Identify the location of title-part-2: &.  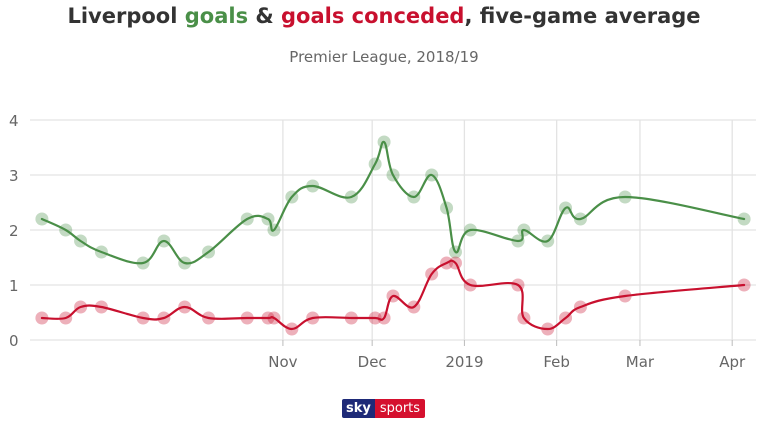
(264, 16).